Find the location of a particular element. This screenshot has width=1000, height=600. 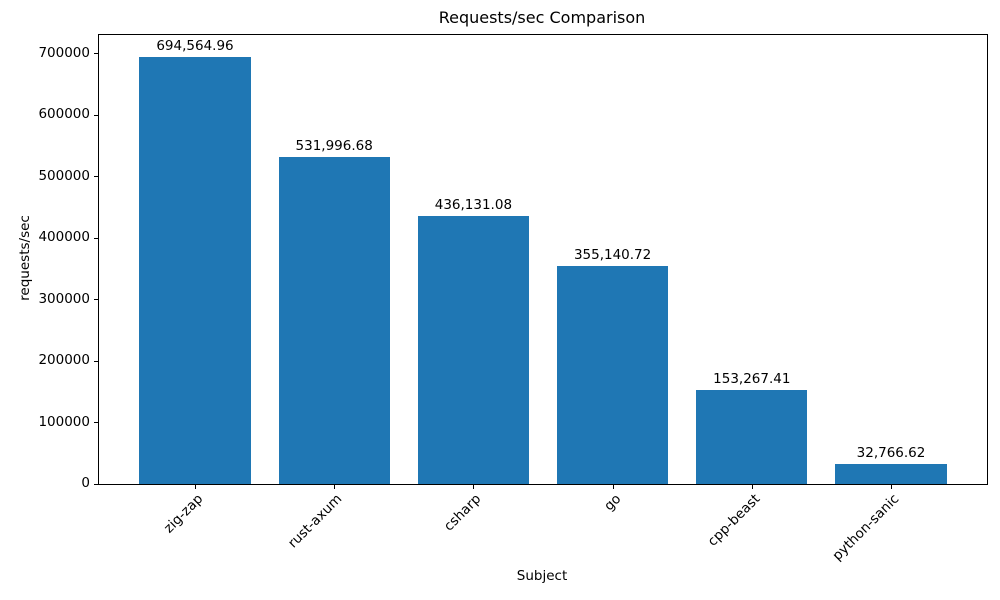

bar-value-label: 32,766.62 is located at coordinates (891, 453).